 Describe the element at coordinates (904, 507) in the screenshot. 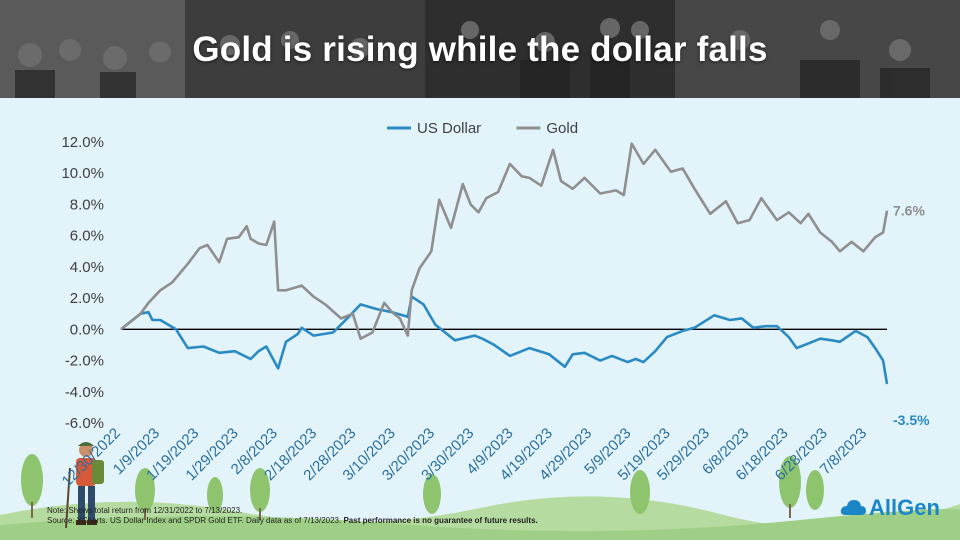

I see `logo-text: AllGen` at that location.